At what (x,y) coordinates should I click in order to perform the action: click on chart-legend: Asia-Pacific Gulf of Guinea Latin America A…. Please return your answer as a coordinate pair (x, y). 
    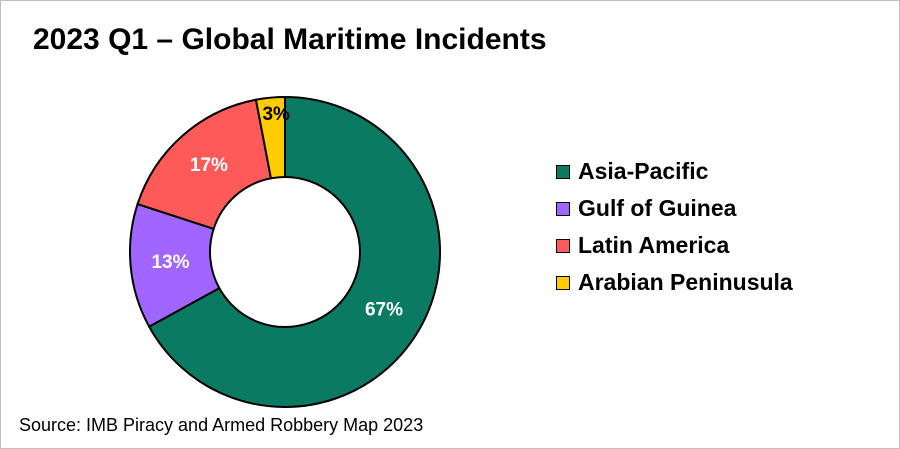
    Looking at the image, I should click on (674, 227).